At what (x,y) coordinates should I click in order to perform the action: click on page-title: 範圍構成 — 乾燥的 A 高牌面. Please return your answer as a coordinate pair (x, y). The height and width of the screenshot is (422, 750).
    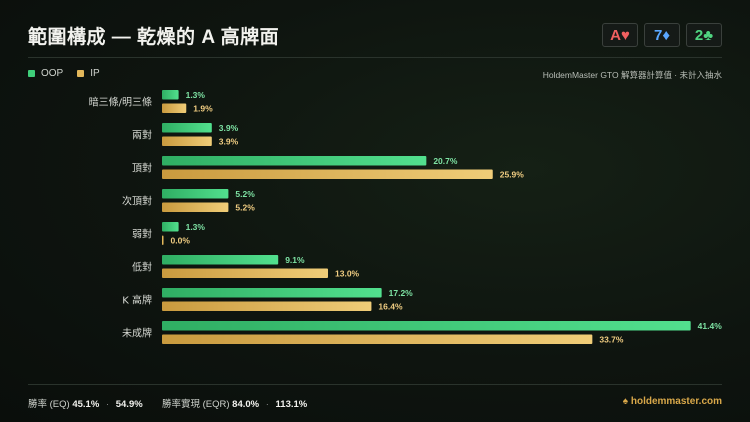
    Looking at the image, I should click on (154, 37).